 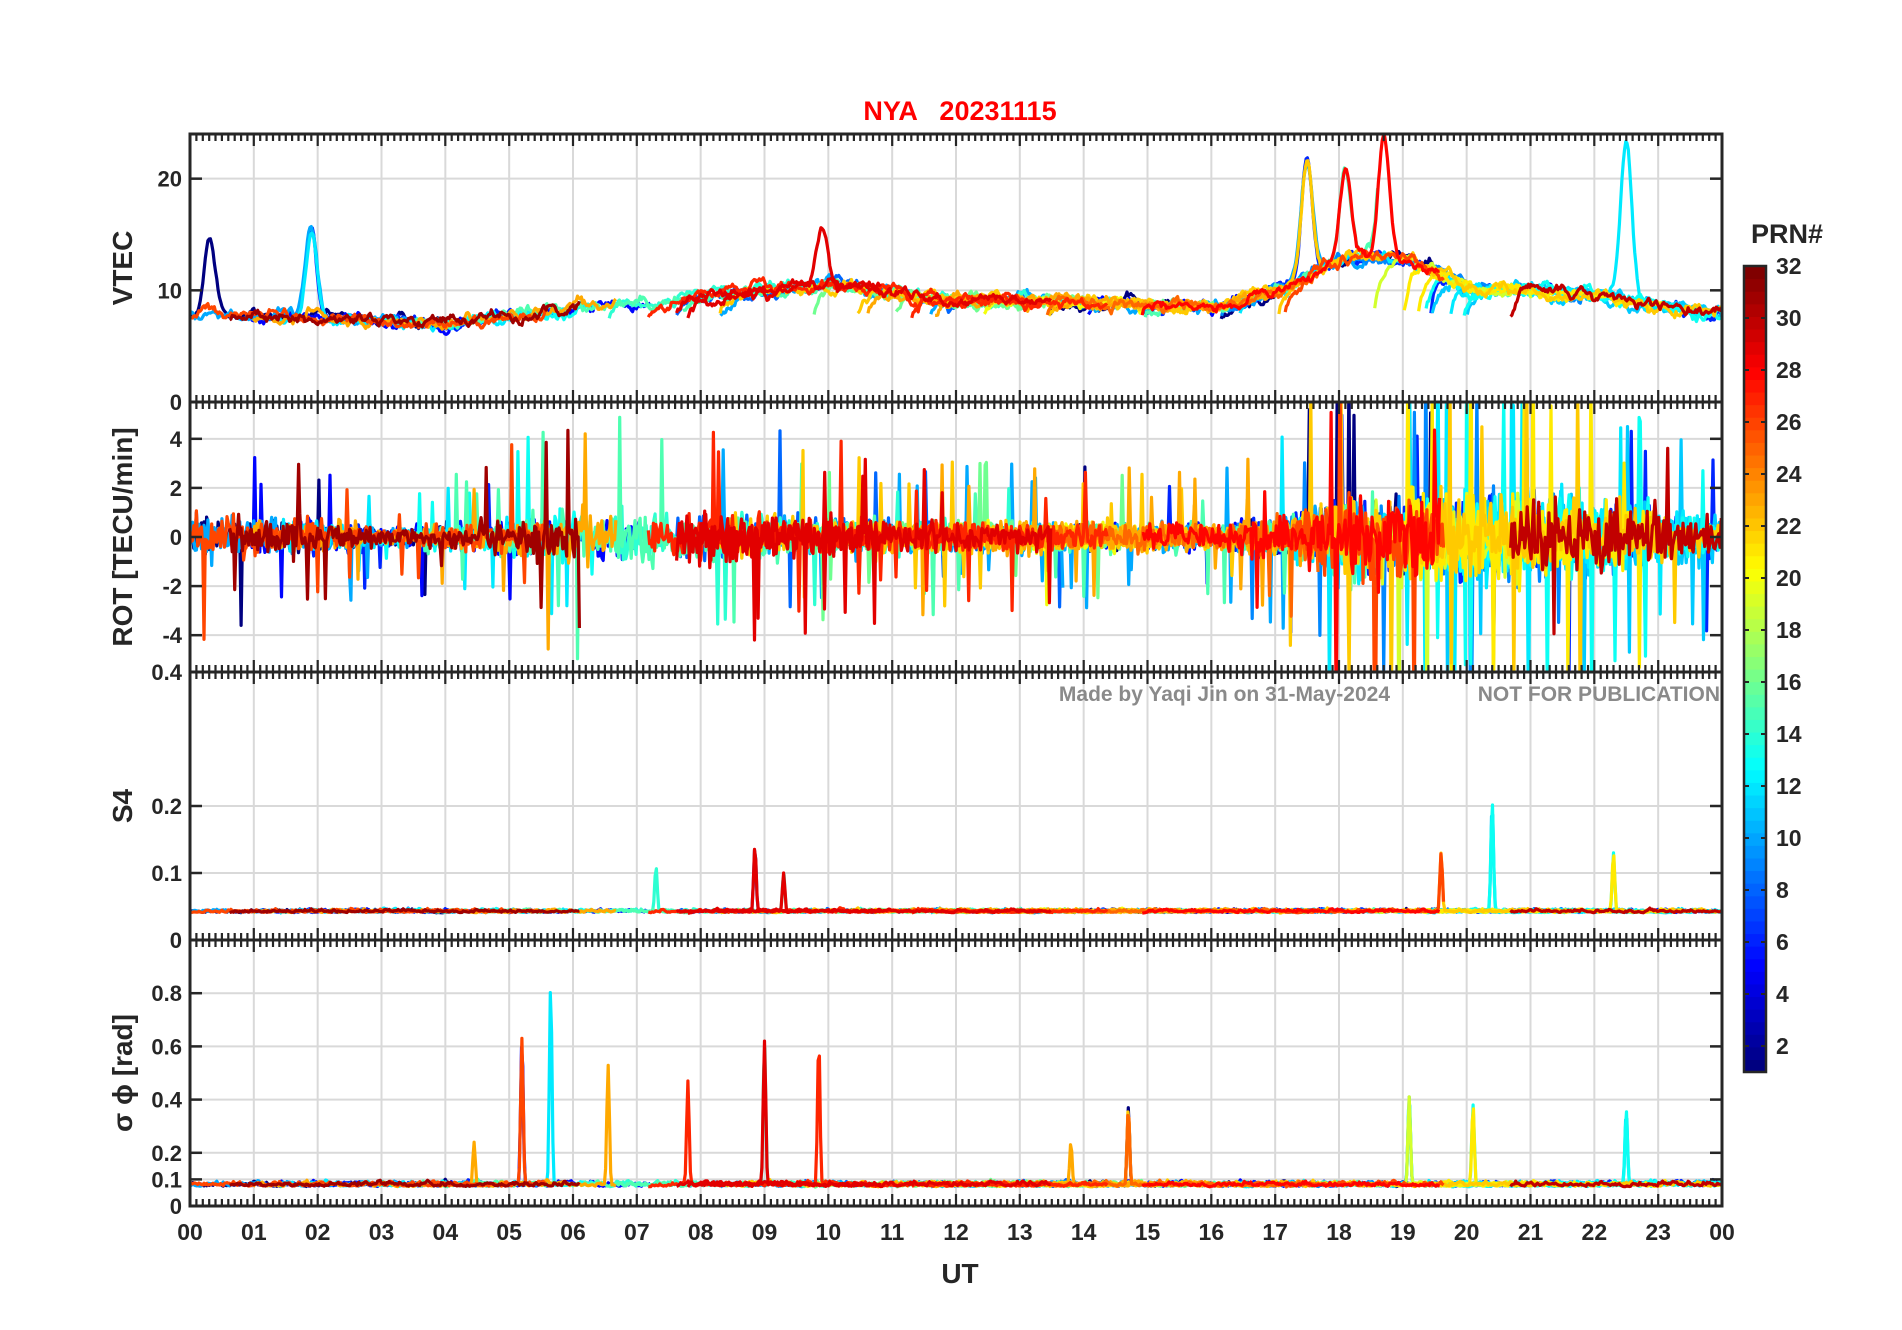 I want to click on colorbar-tick-label: 30, so click(x=1789, y=318).